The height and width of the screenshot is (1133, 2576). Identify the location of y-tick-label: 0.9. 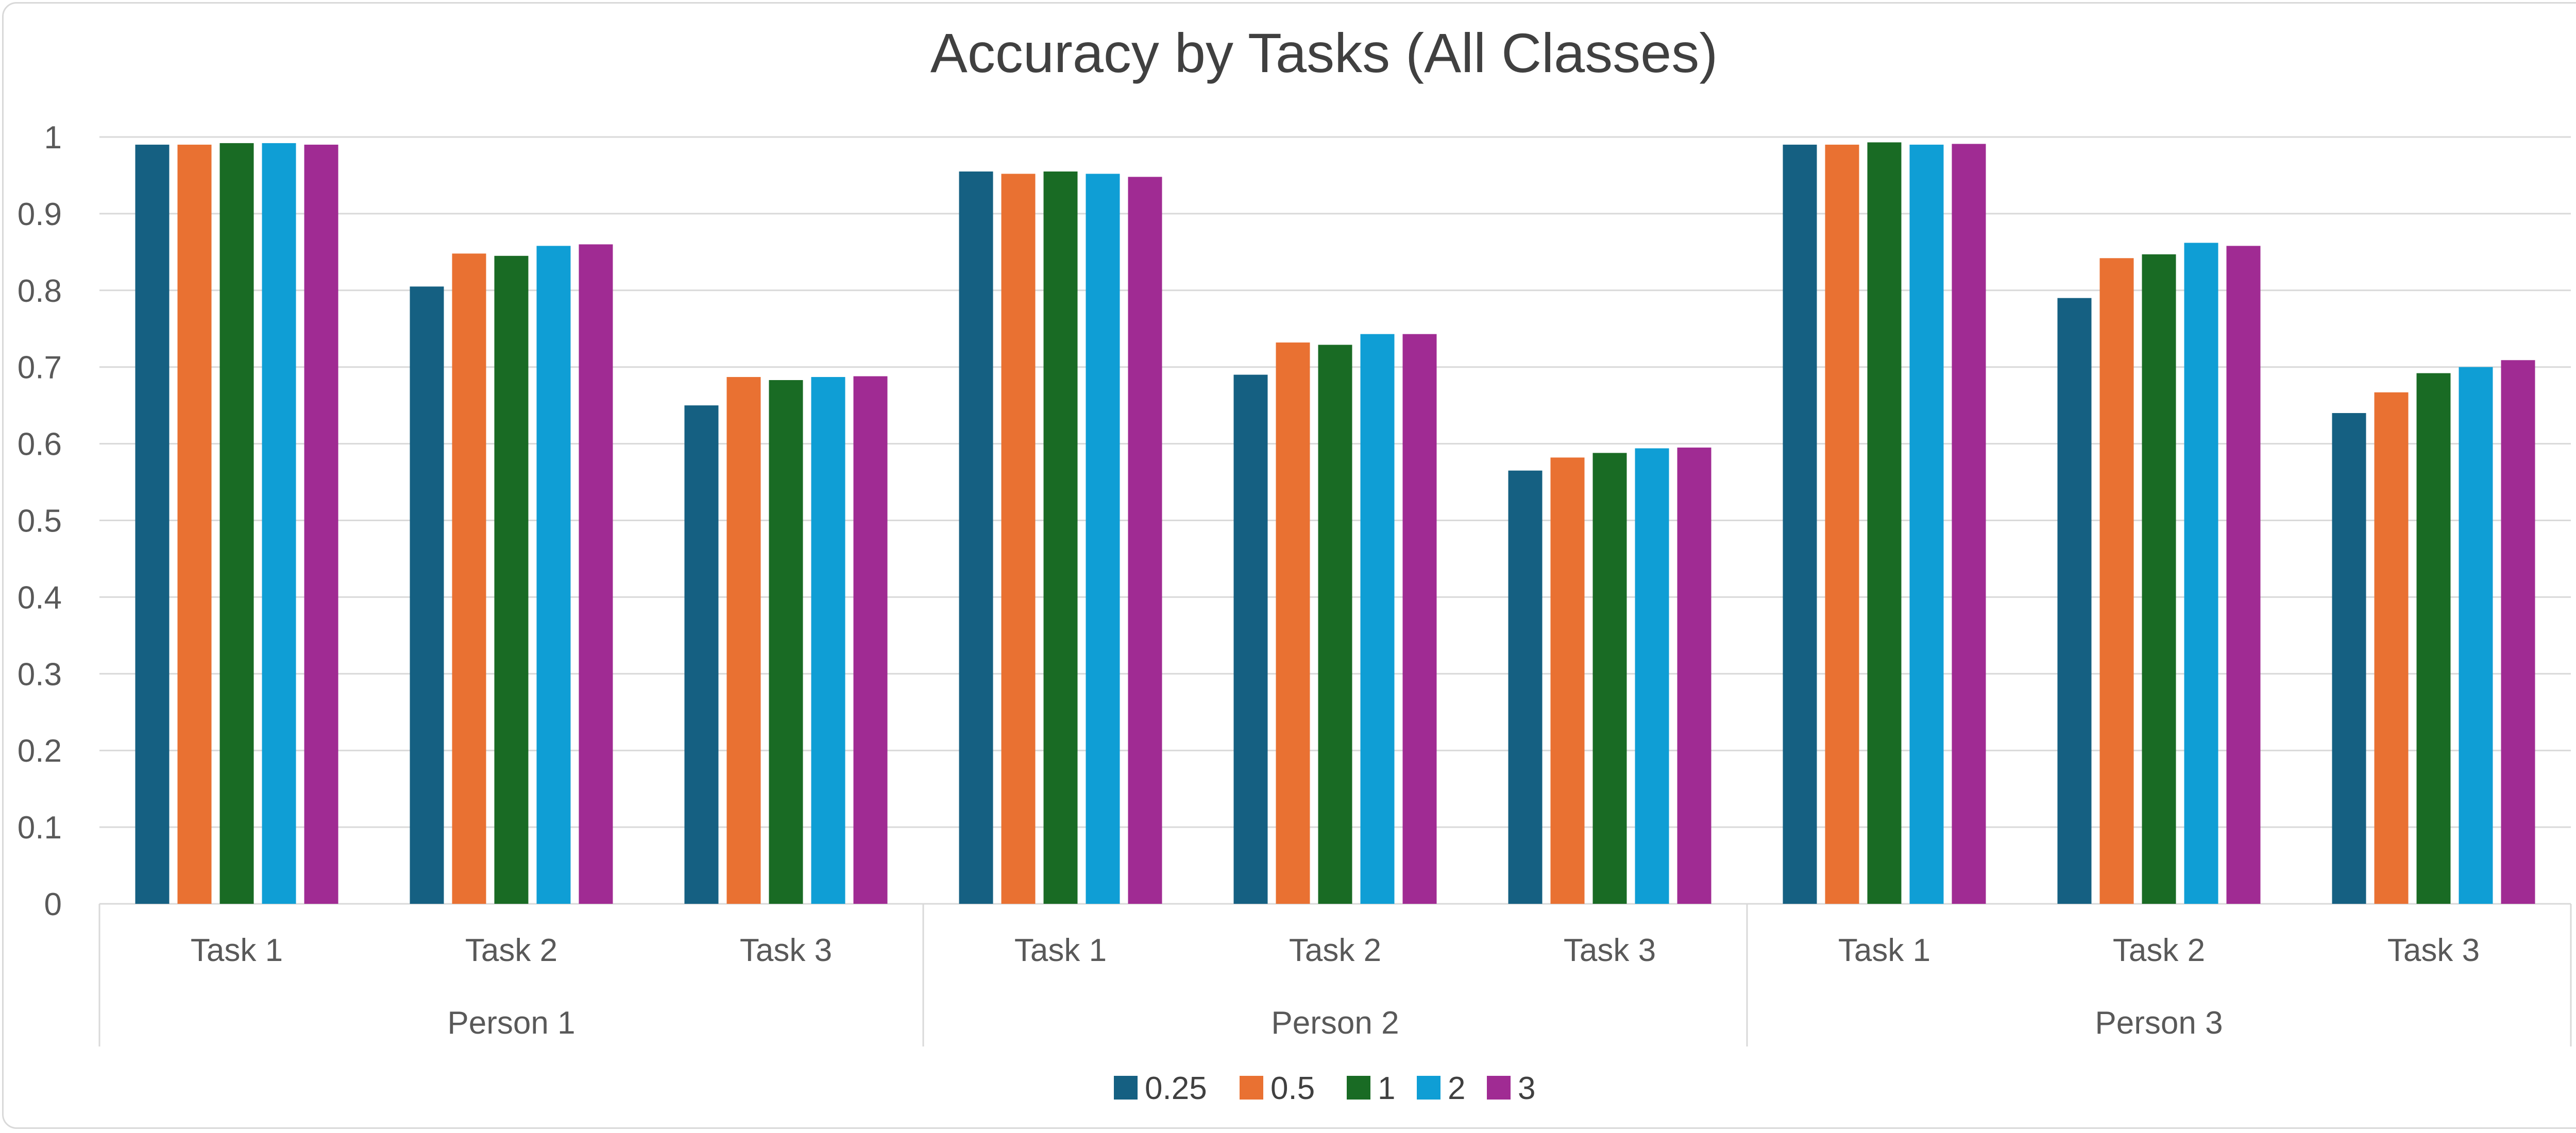
(40, 215).